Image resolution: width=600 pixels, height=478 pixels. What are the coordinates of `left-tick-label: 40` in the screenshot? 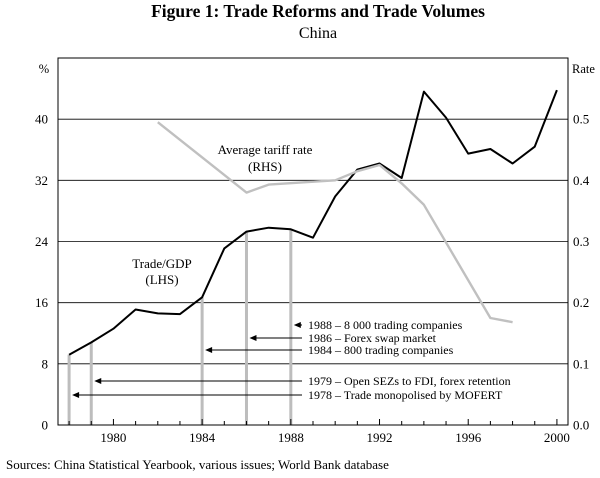 It's located at (41, 119).